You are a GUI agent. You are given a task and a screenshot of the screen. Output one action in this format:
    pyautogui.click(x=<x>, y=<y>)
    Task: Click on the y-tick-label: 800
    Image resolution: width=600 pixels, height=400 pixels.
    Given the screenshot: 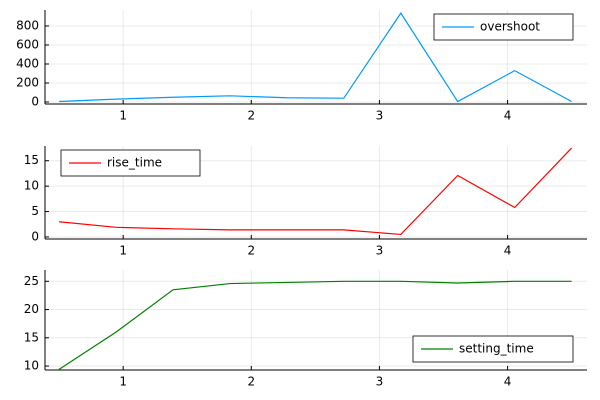 What is the action you would take?
    pyautogui.click(x=27, y=25)
    